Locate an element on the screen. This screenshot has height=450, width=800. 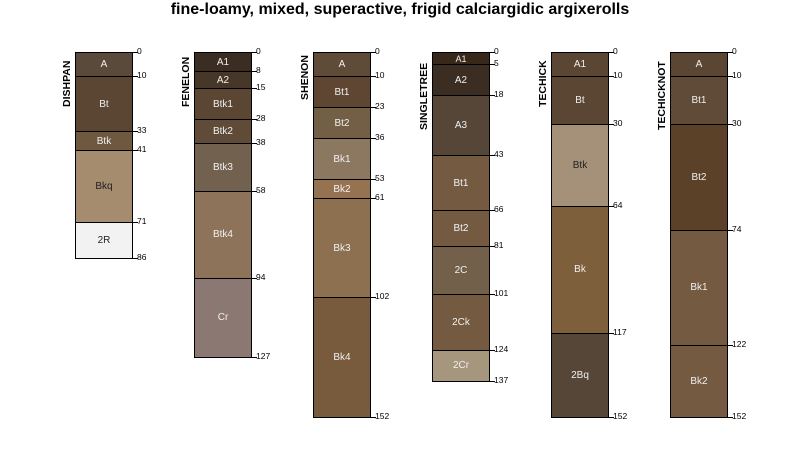
profile-name-techicknot: TECHICKNOT is located at coordinates (662, 95).